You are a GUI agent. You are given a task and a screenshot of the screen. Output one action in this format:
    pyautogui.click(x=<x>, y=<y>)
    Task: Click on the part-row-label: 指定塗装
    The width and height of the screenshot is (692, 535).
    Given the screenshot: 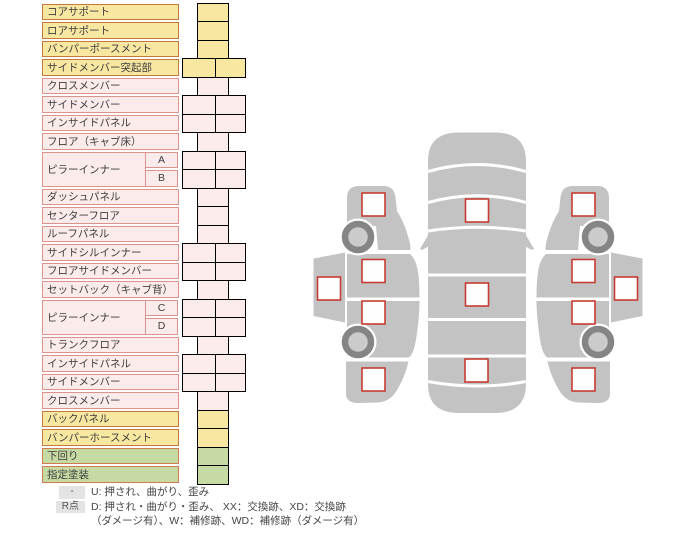 What is the action you would take?
    pyautogui.click(x=110, y=474)
    